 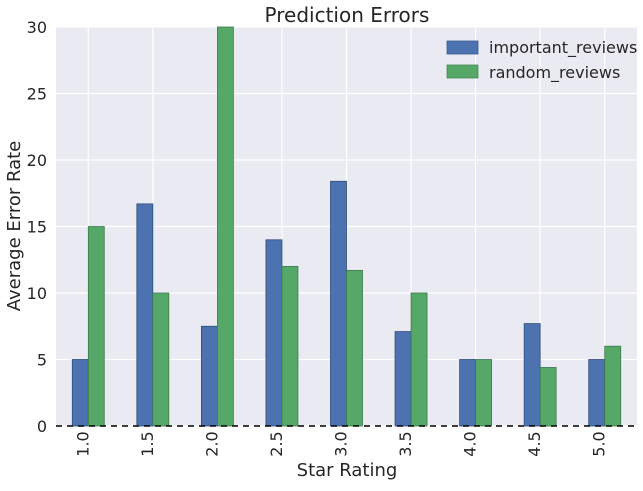 I want to click on y-tick-label: 10, so click(x=37, y=293).